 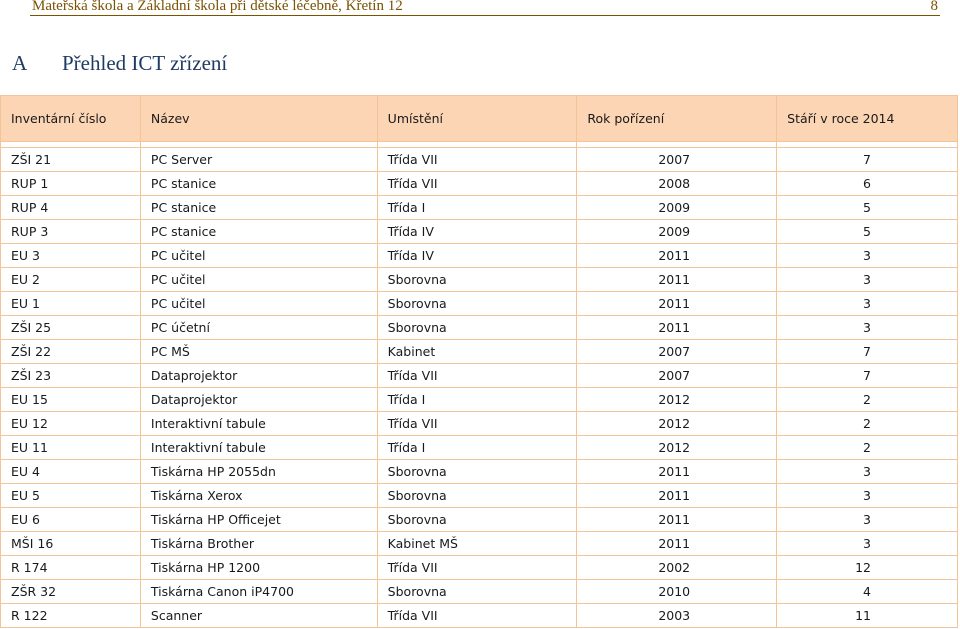 I want to click on table-row: RUP 3 PC stanice Třída IV 2009 5, so click(x=479, y=231).